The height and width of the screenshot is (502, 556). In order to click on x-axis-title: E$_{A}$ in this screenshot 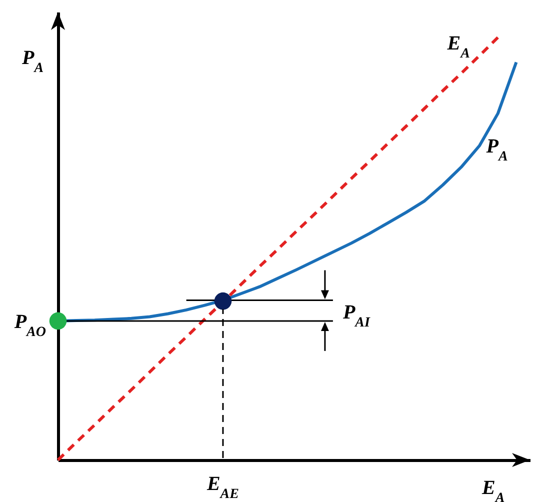, I will do `click(493, 489)`.